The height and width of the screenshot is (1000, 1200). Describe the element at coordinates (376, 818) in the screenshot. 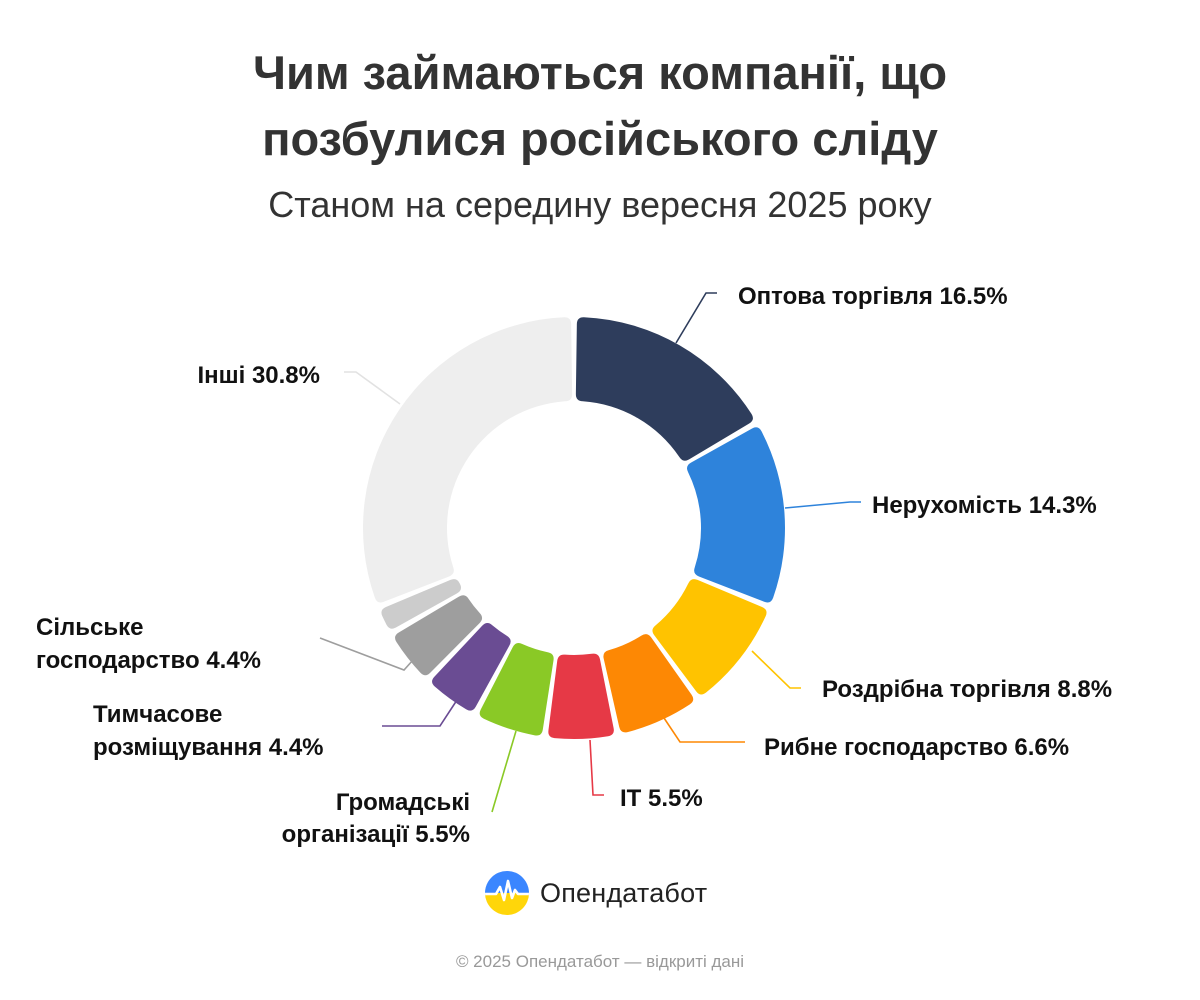

I see `label-громадські-організації: Громадські організації 5.5%` at that location.